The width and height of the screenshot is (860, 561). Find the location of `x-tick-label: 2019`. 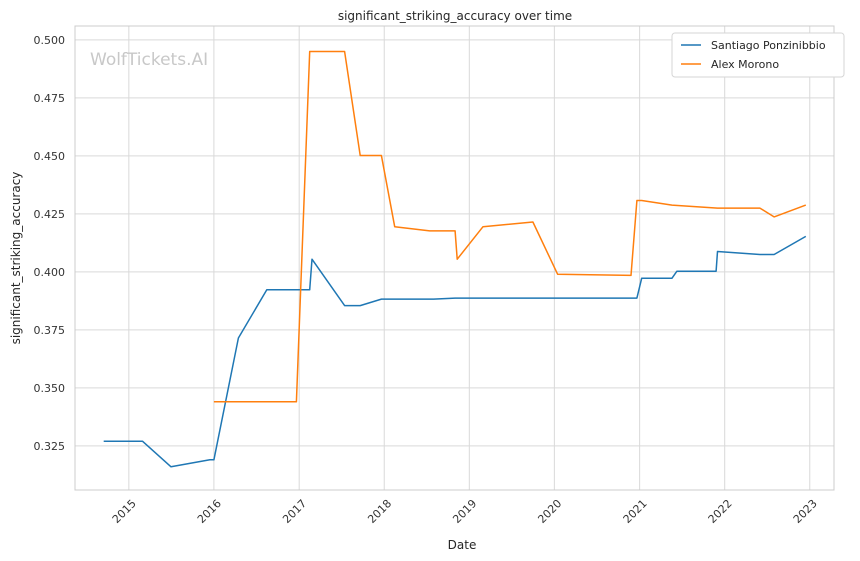

x-tick-label: 2019 is located at coordinates (464, 511).